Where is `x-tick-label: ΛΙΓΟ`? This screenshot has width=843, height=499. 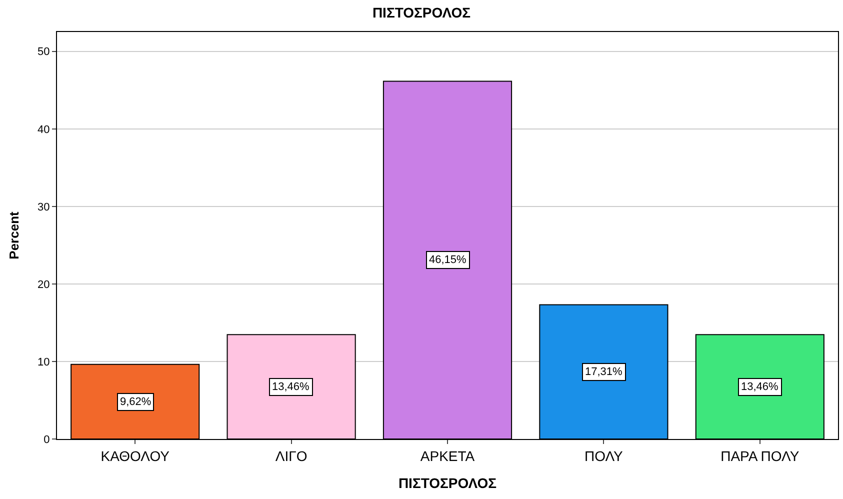
x-tick-label: ΛΙΓΟ is located at coordinates (291, 456).